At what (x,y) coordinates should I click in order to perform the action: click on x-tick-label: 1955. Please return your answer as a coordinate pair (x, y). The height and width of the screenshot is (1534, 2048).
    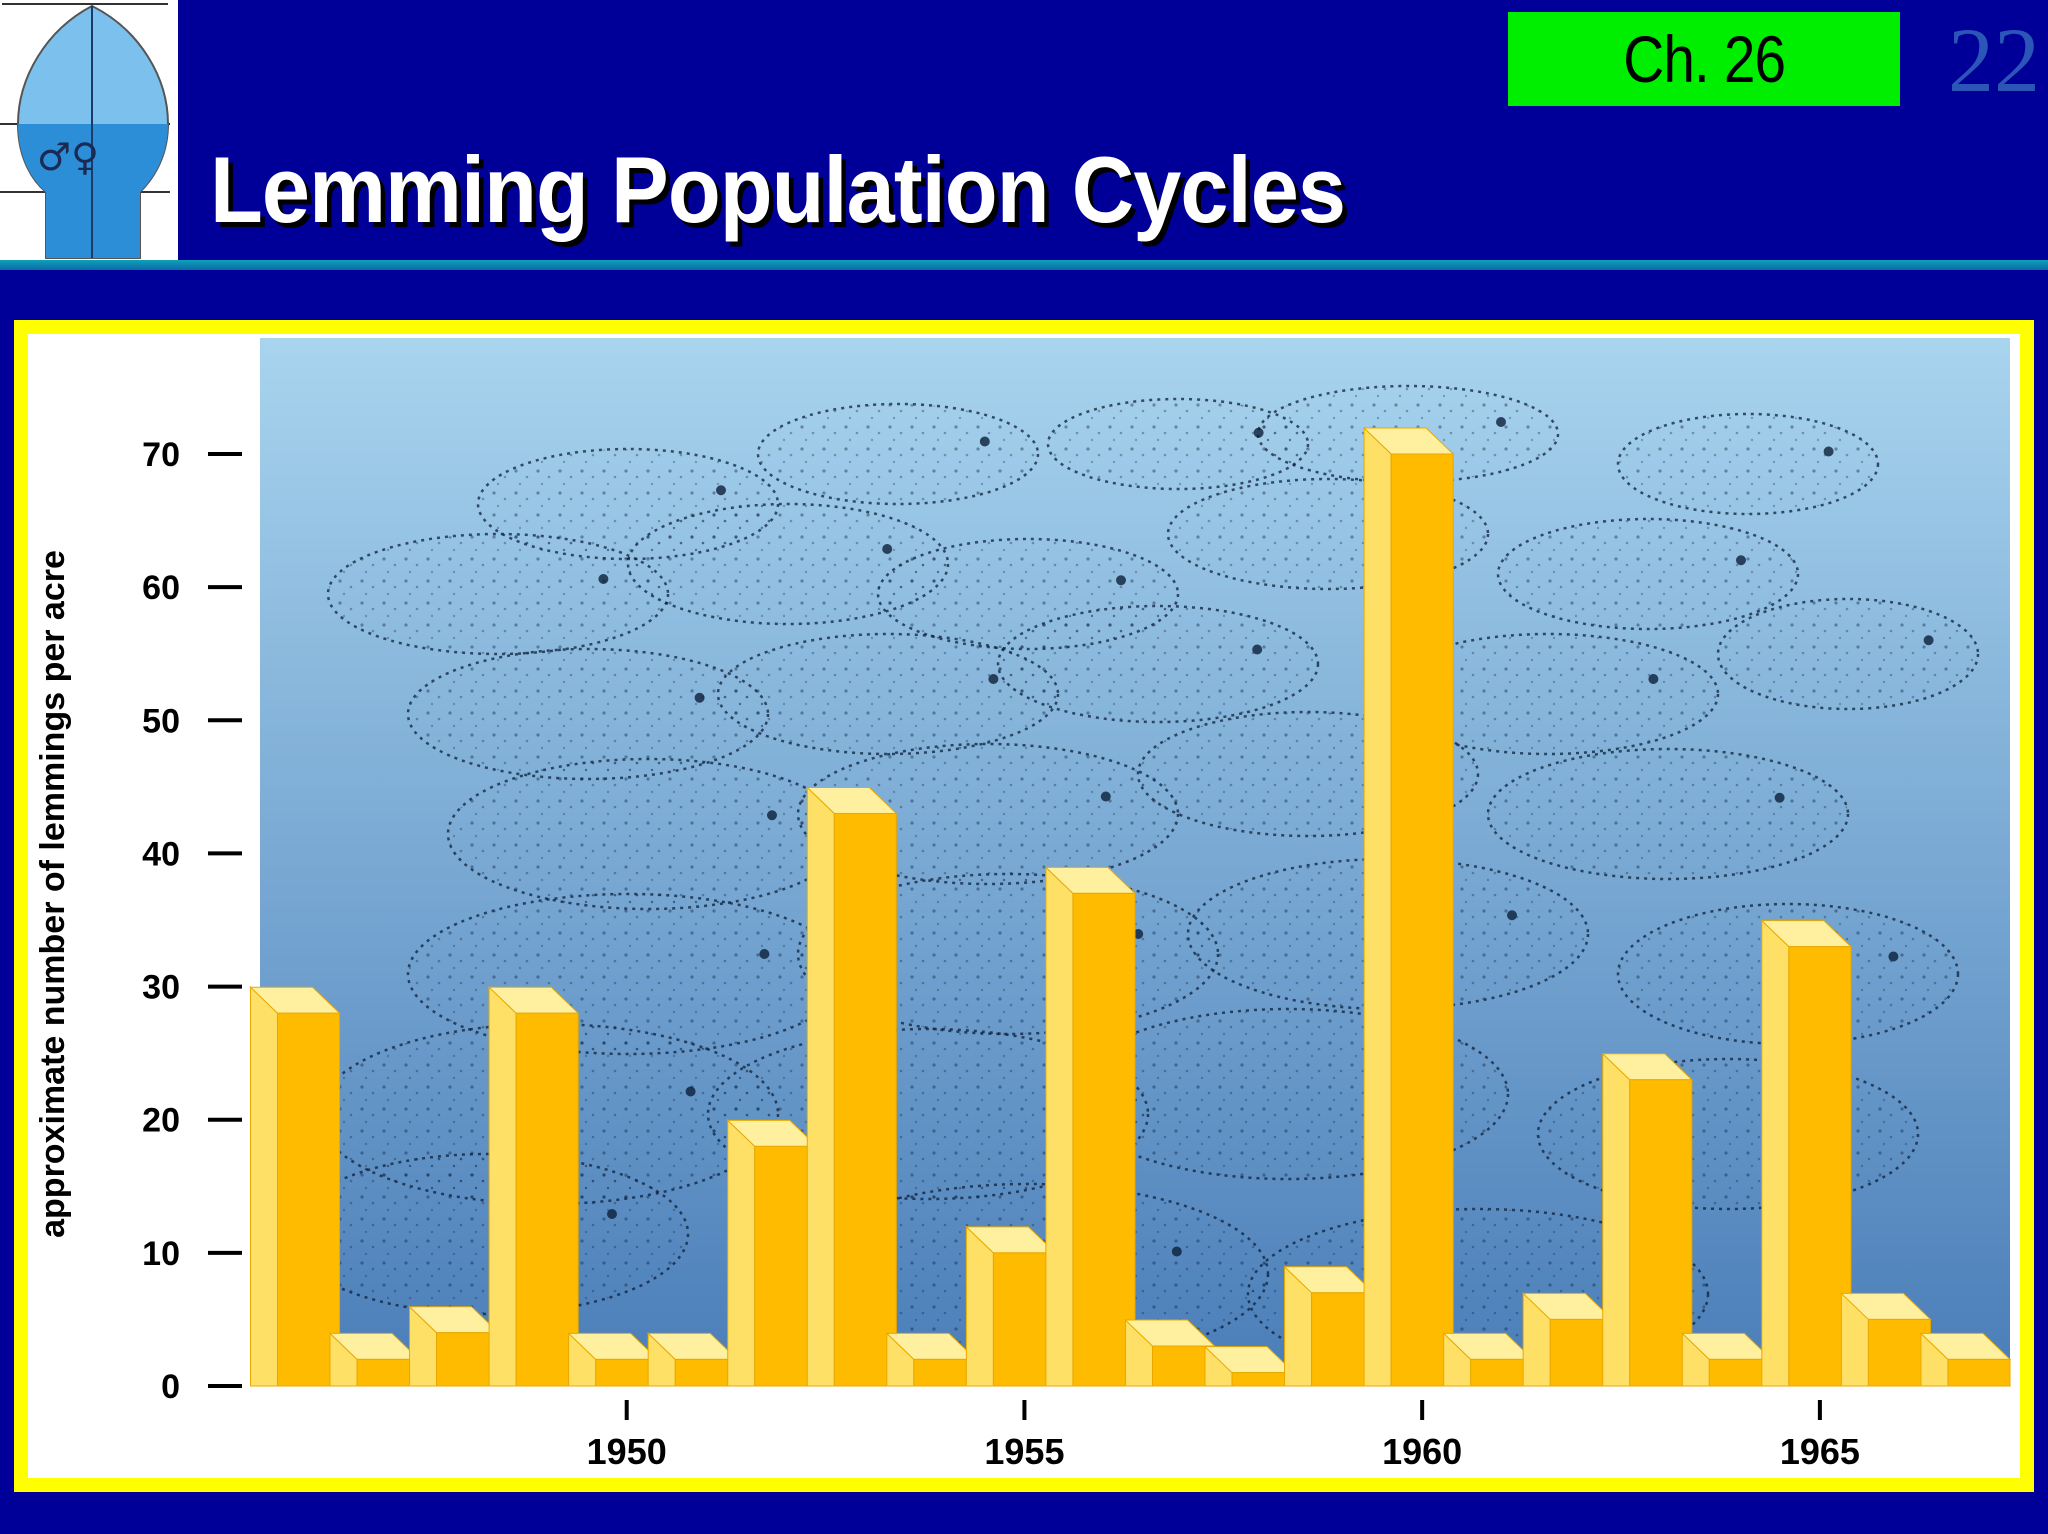
    Looking at the image, I should click on (1024, 1451).